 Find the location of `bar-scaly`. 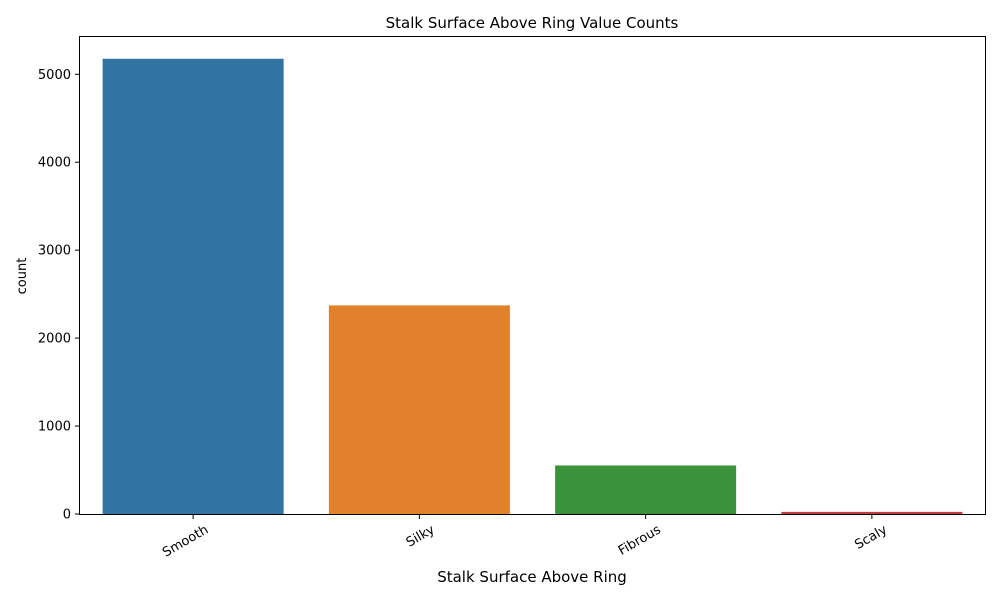

bar-scaly is located at coordinates (872, 512).